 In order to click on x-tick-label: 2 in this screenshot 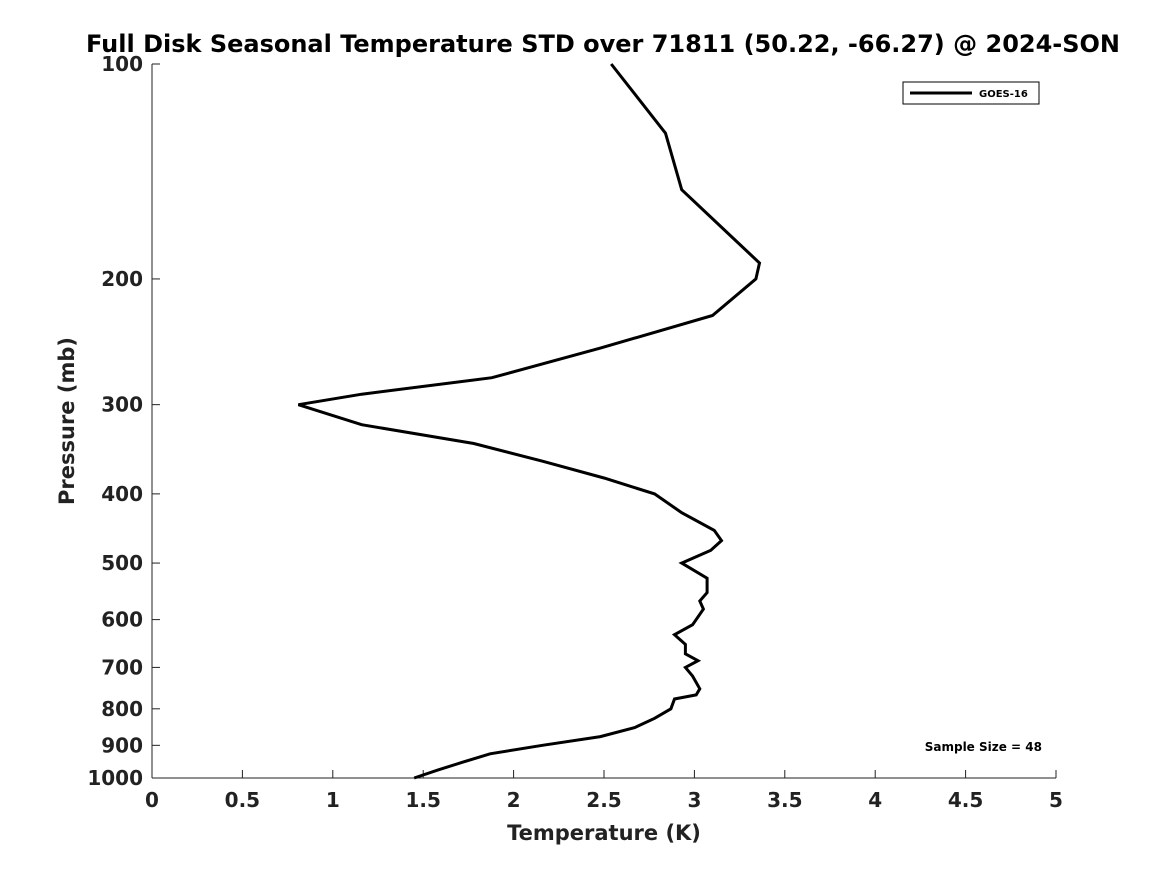, I will do `click(514, 800)`.